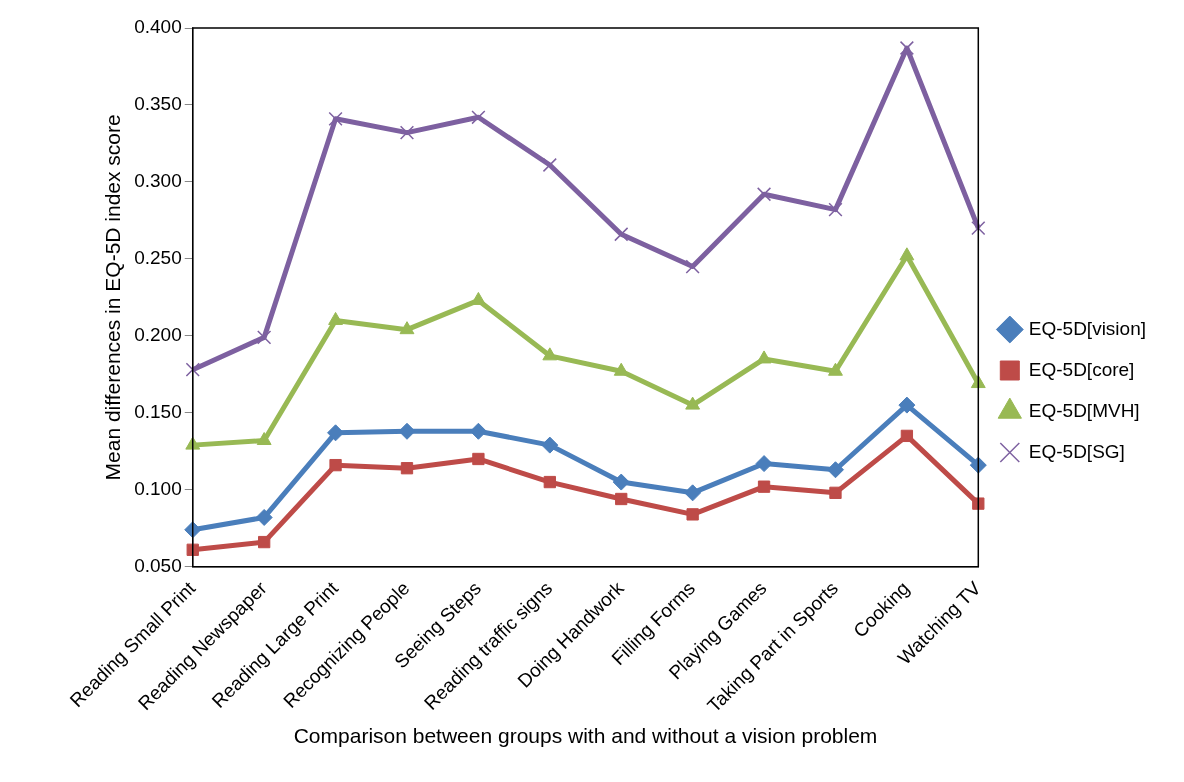 The height and width of the screenshot is (782, 1184). What do you see at coordinates (1081, 369) in the screenshot?
I see `legend-label: EQ-5D[core]` at bounding box center [1081, 369].